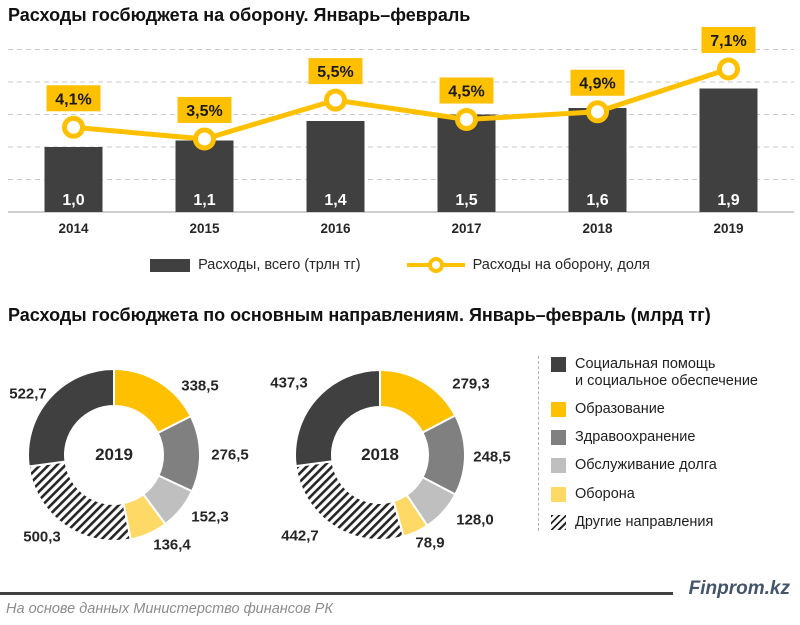 This screenshot has width=800, height=625. What do you see at coordinates (492, 457) in the screenshot?
I see `donut-slice-label: 248,5` at bounding box center [492, 457].